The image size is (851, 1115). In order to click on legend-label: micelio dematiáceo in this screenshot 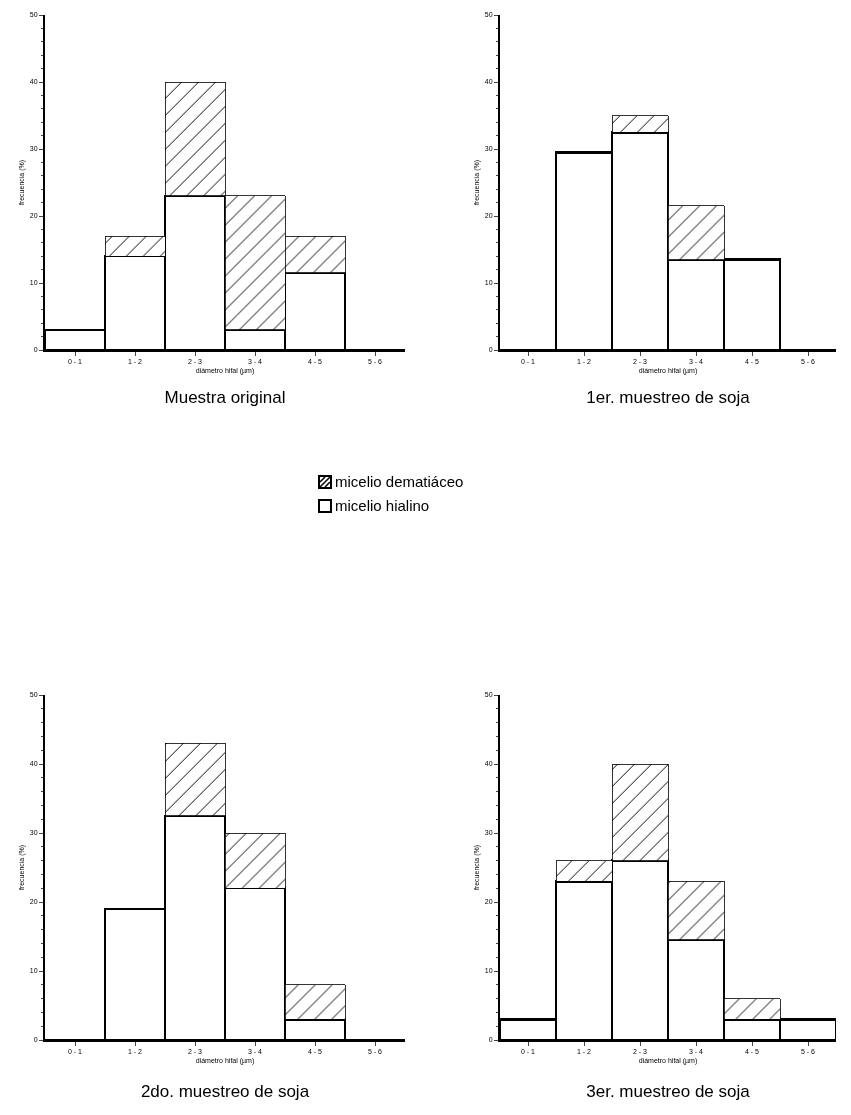, I will do `click(399, 482)`.